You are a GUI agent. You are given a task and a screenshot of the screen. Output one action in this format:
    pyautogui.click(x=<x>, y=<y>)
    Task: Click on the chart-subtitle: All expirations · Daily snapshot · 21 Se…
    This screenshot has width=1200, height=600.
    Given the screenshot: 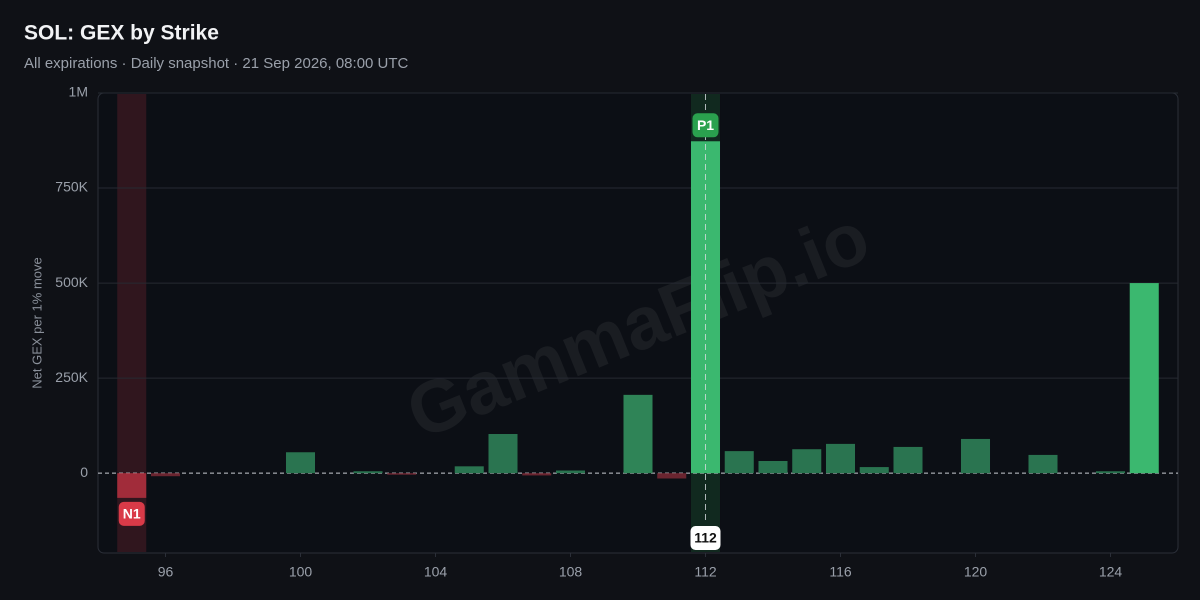 What is the action you would take?
    pyautogui.click(x=216, y=63)
    